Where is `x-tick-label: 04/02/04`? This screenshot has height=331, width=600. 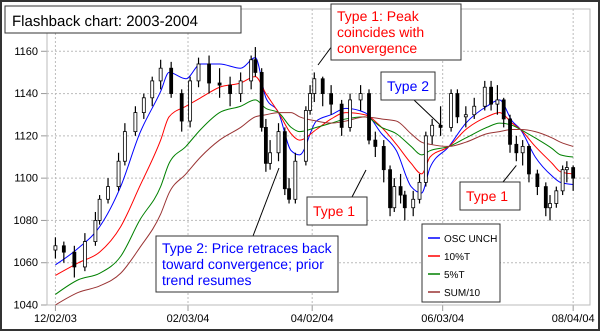
x-tick-label: 04/02/04 is located at coordinates (312, 318).